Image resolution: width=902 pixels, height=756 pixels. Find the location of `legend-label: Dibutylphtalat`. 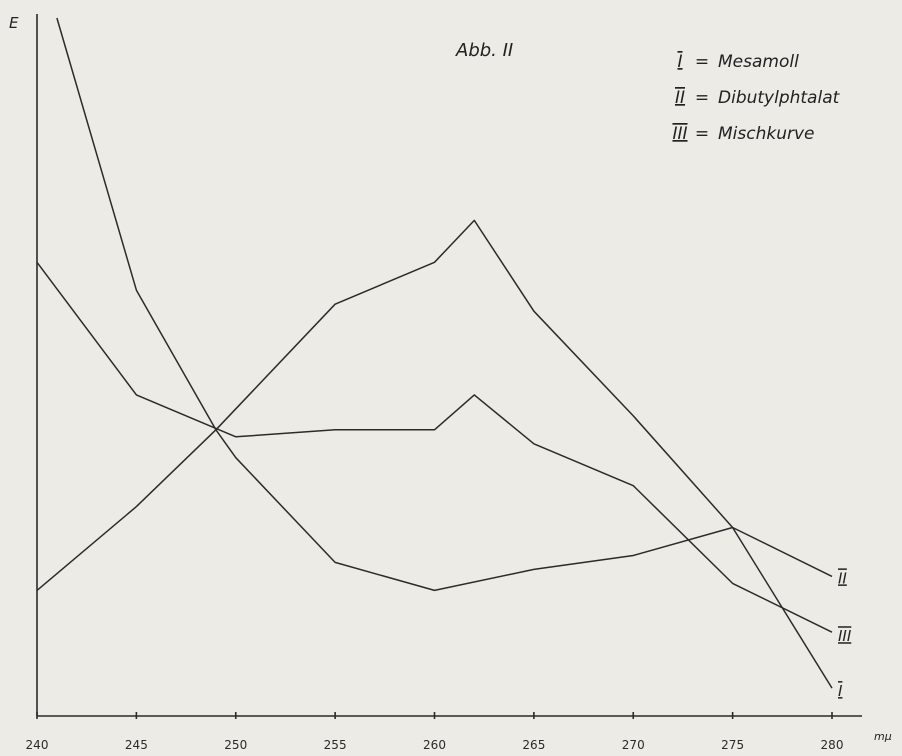

legend-label: Dibutylphtalat is located at coordinates (779, 98).